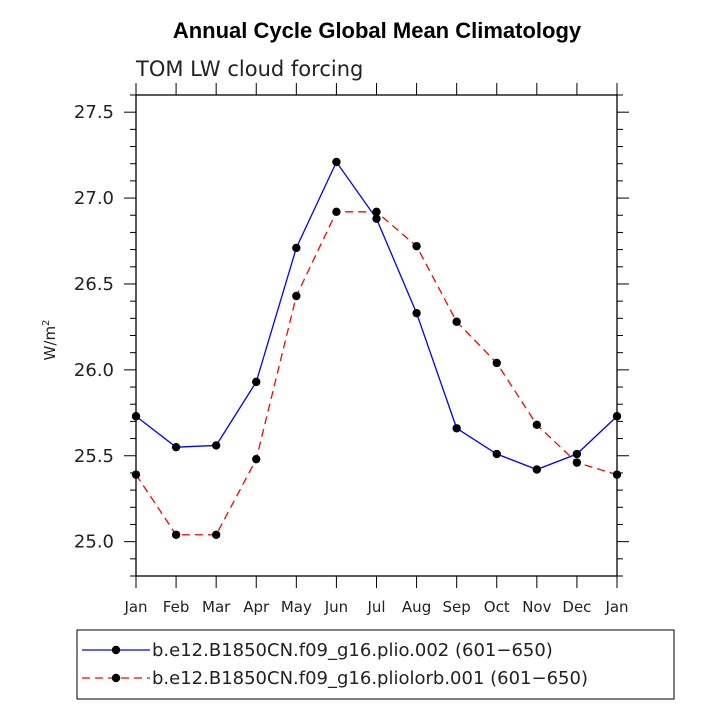  I want to click on legend-box, so click(375, 664).